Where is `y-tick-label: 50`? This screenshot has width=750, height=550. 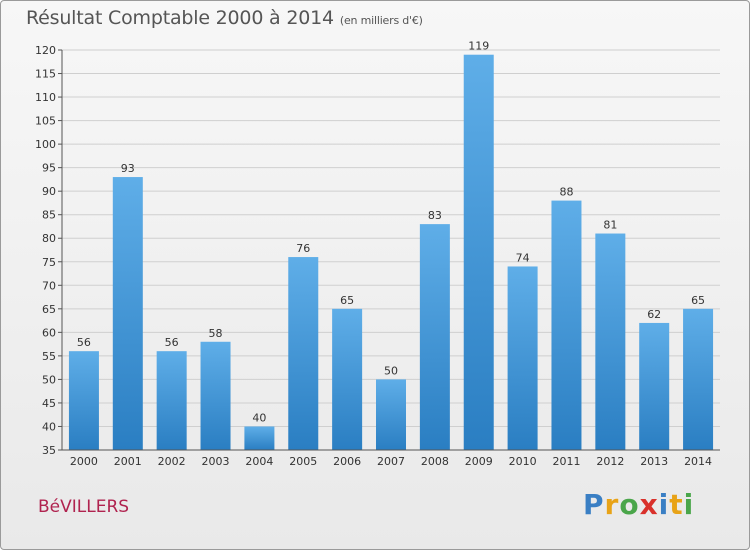 y-tick-label: 50 is located at coordinates (49, 379).